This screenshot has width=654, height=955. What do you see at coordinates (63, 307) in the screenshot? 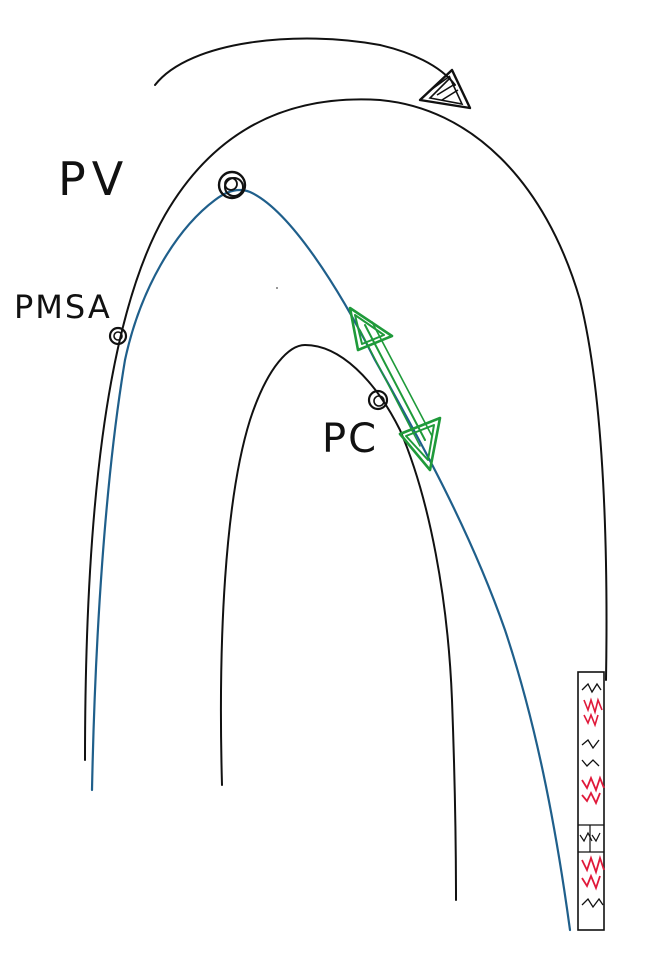
I see `label-pmsa: PMSA` at bounding box center [63, 307].